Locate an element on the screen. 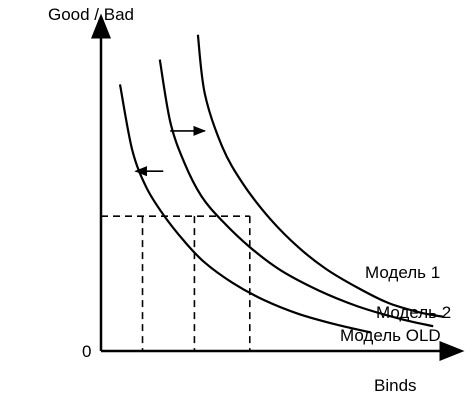 This screenshot has height=405, width=473. origin-label: 0 is located at coordinates (86, 351).